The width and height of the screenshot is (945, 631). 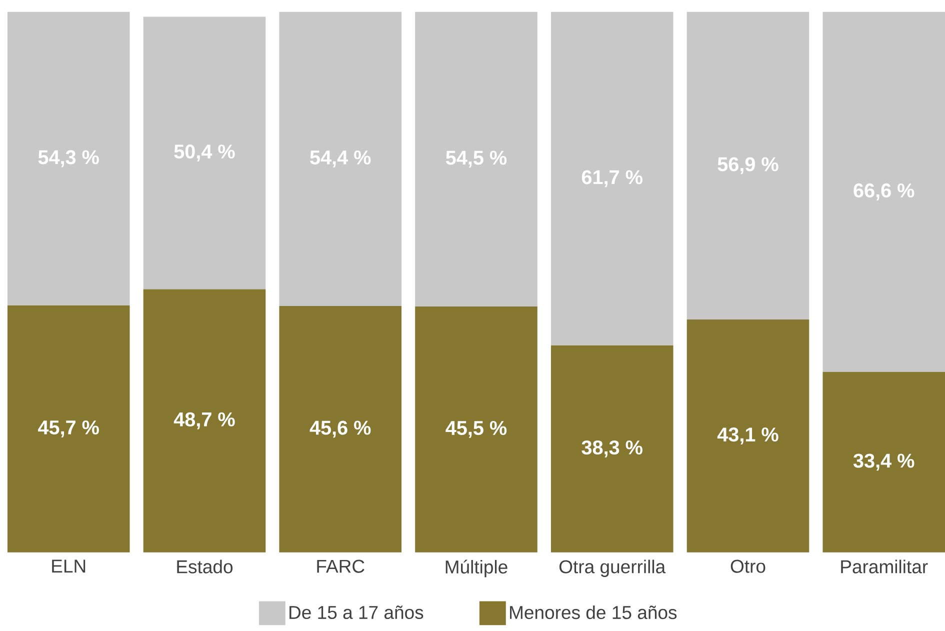 I want to click on legend-label: Menores de 15 años, so click(x=593, y=613).